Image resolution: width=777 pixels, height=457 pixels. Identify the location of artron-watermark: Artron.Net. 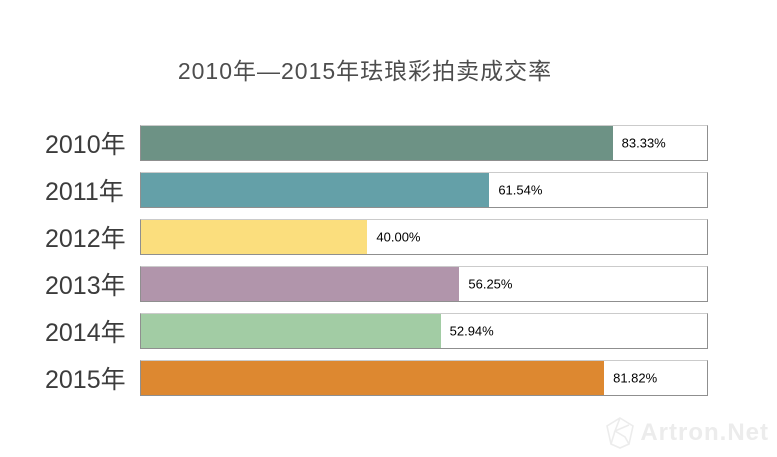
(687, 433).